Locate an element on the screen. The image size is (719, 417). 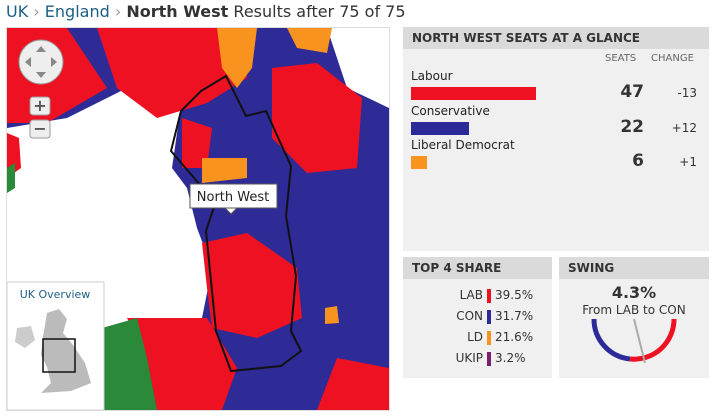
region-label-box is located at coordinates (233, 196).